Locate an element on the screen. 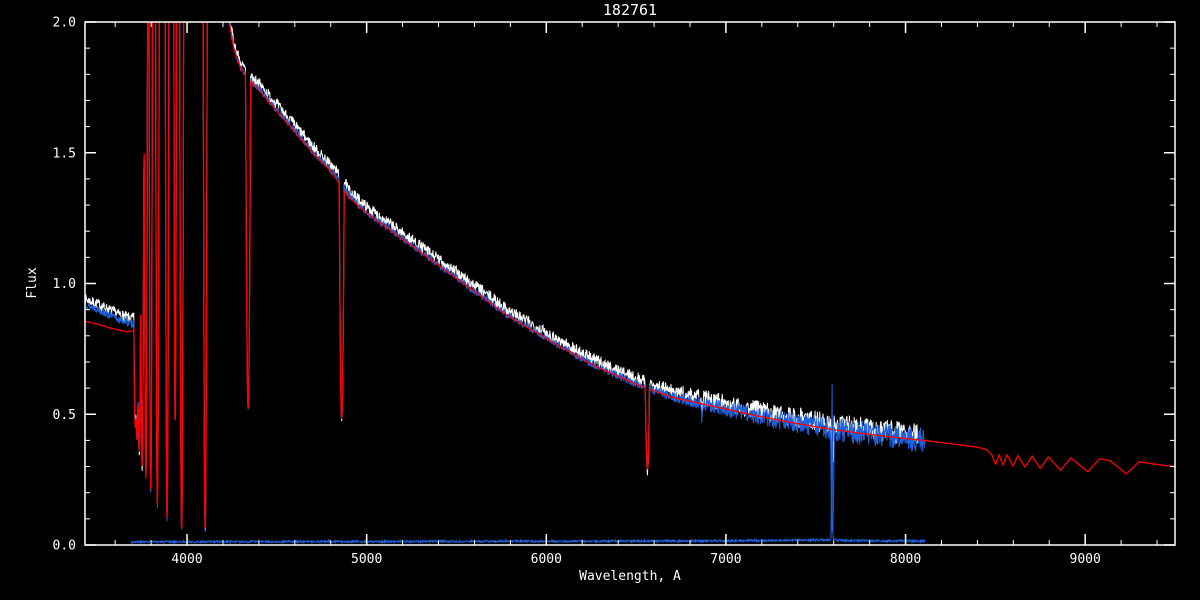 The width and height of the screenshot is (1200, 600). x-tick-label: 6000 is located at coordinates (546, 559).